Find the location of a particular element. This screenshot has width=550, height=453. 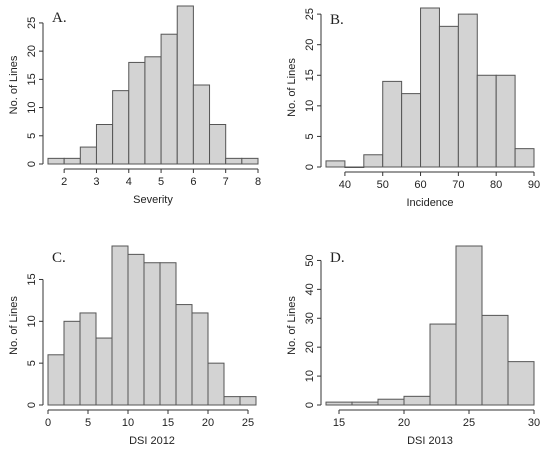

x-axis-label: DSI 2013 is located at coordinates (430, 441).